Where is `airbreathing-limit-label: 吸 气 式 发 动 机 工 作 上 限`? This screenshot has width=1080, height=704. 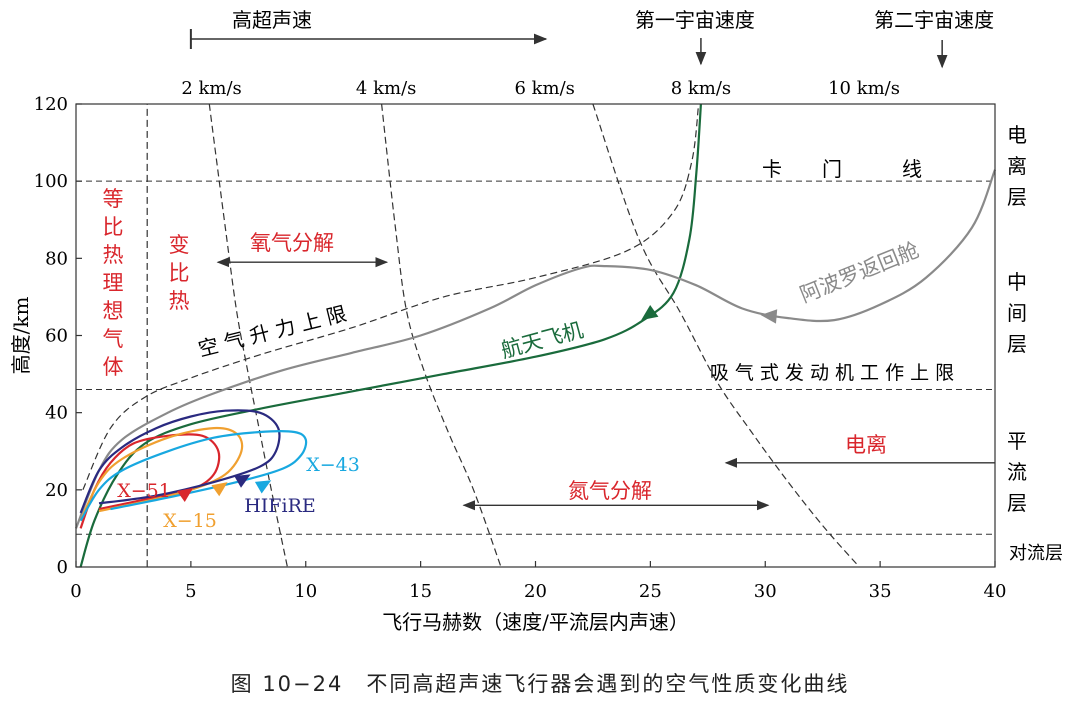 airbreathing-limit-label: 吸 气 式 发 动 机 工 作 上 限 is located at coordinates (832, 373).